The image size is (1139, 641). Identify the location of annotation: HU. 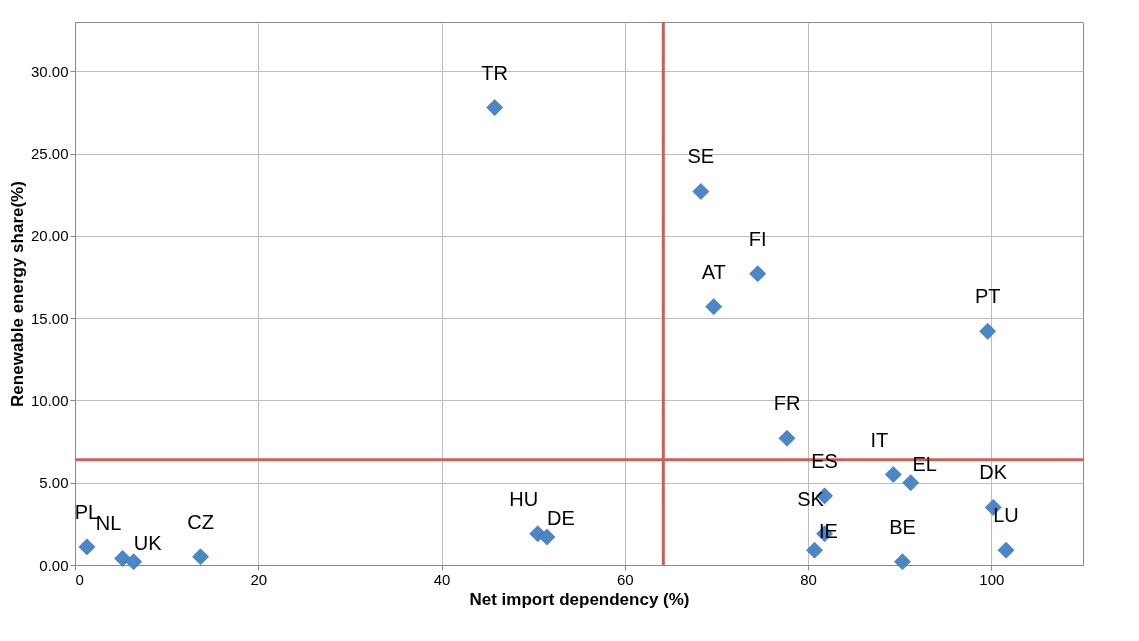
(524, 498).